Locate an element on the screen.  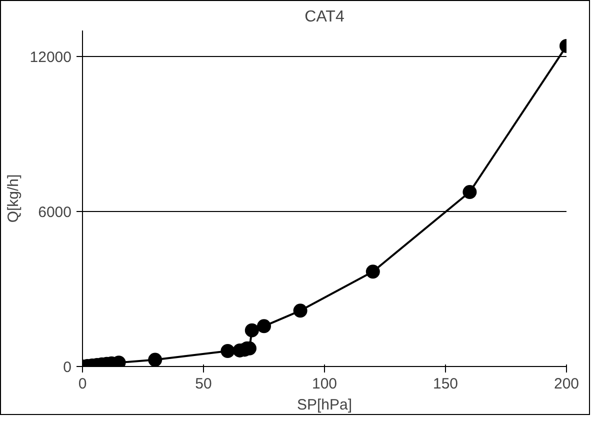
y-tick-label: 12000 is located at coordinates (51, 57).